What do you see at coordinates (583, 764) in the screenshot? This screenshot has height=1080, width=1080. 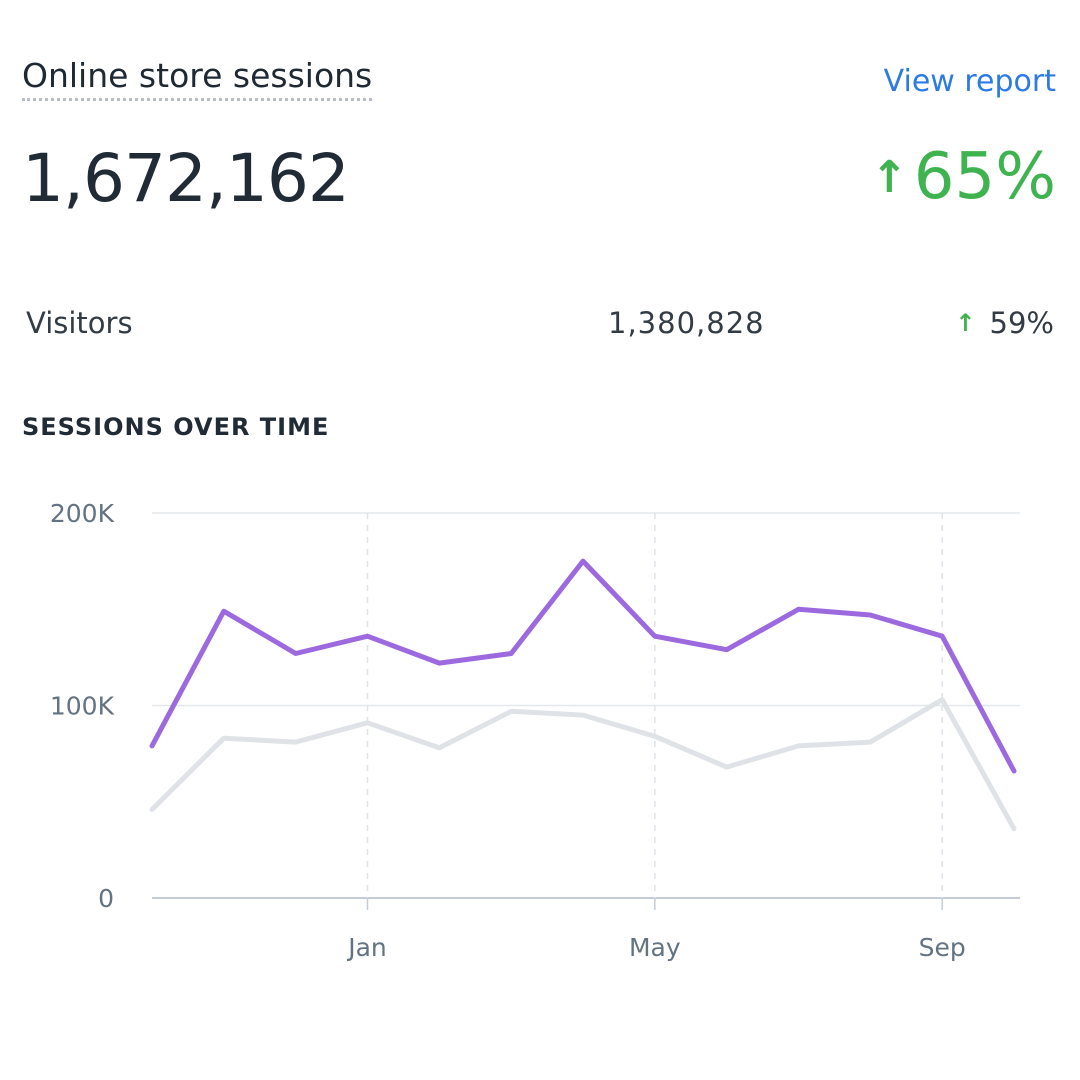 I see `comparison-series-line` at bounding box center [583, 764].